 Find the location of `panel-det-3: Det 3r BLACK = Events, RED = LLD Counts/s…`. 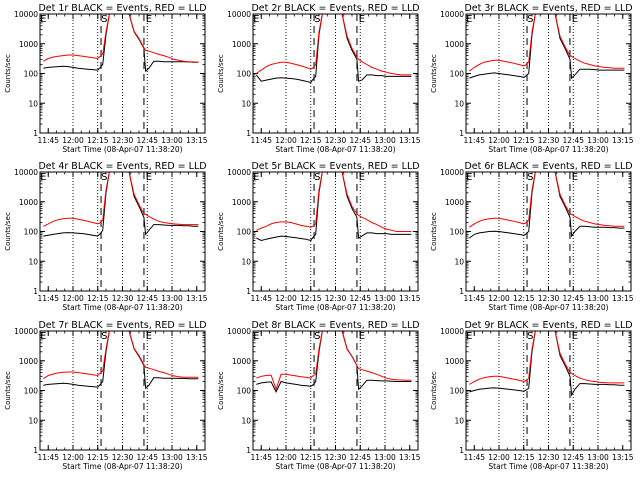

panel-det-3: Det 3r BLACK = Events, RED = LLD Counts/s… is located at coordinates (532, 78).